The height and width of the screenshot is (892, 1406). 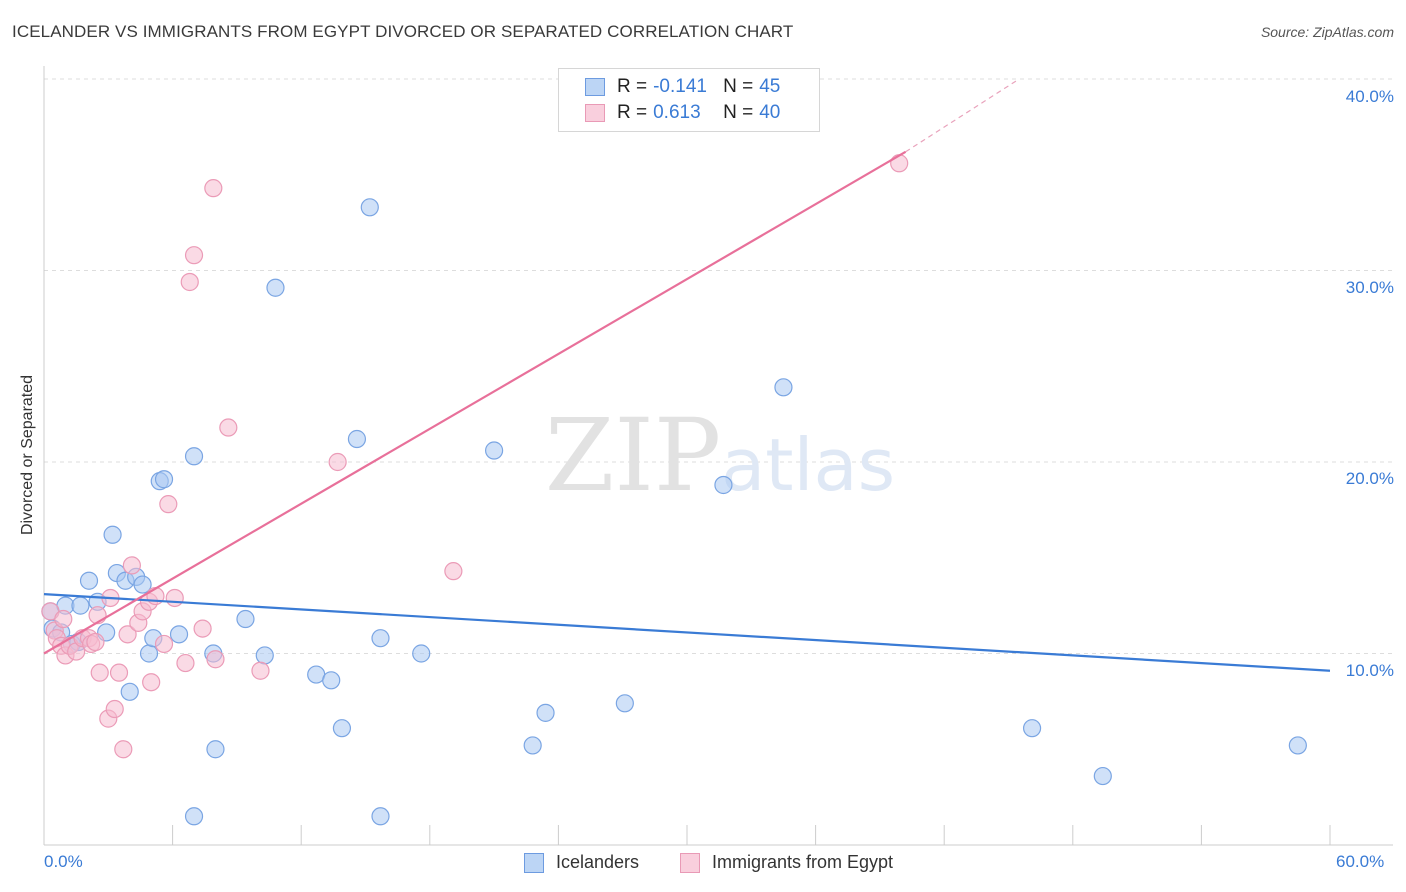 I want to click on y-tick-label: 40.0%, so click(x=1369, y=96).